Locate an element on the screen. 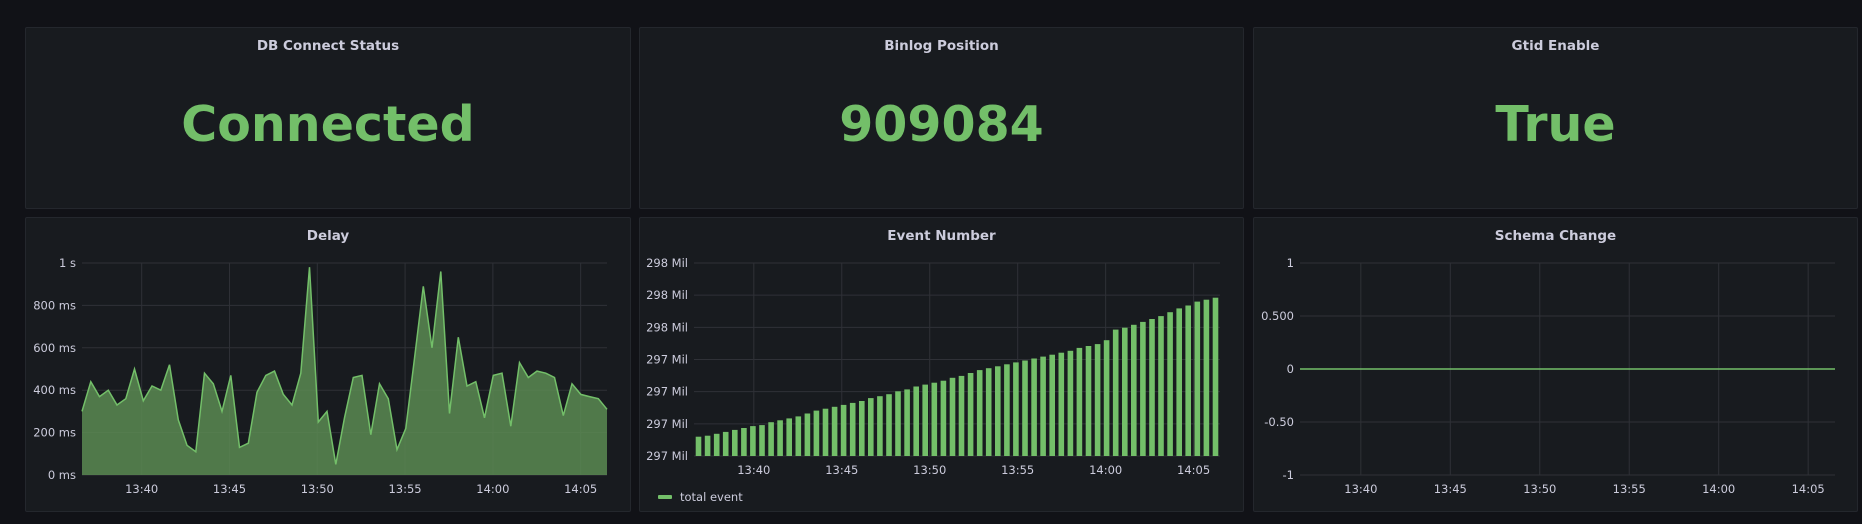 This screenshot has width=1862, height=524. stat-value: Connected is located at coordinates (328, 124).